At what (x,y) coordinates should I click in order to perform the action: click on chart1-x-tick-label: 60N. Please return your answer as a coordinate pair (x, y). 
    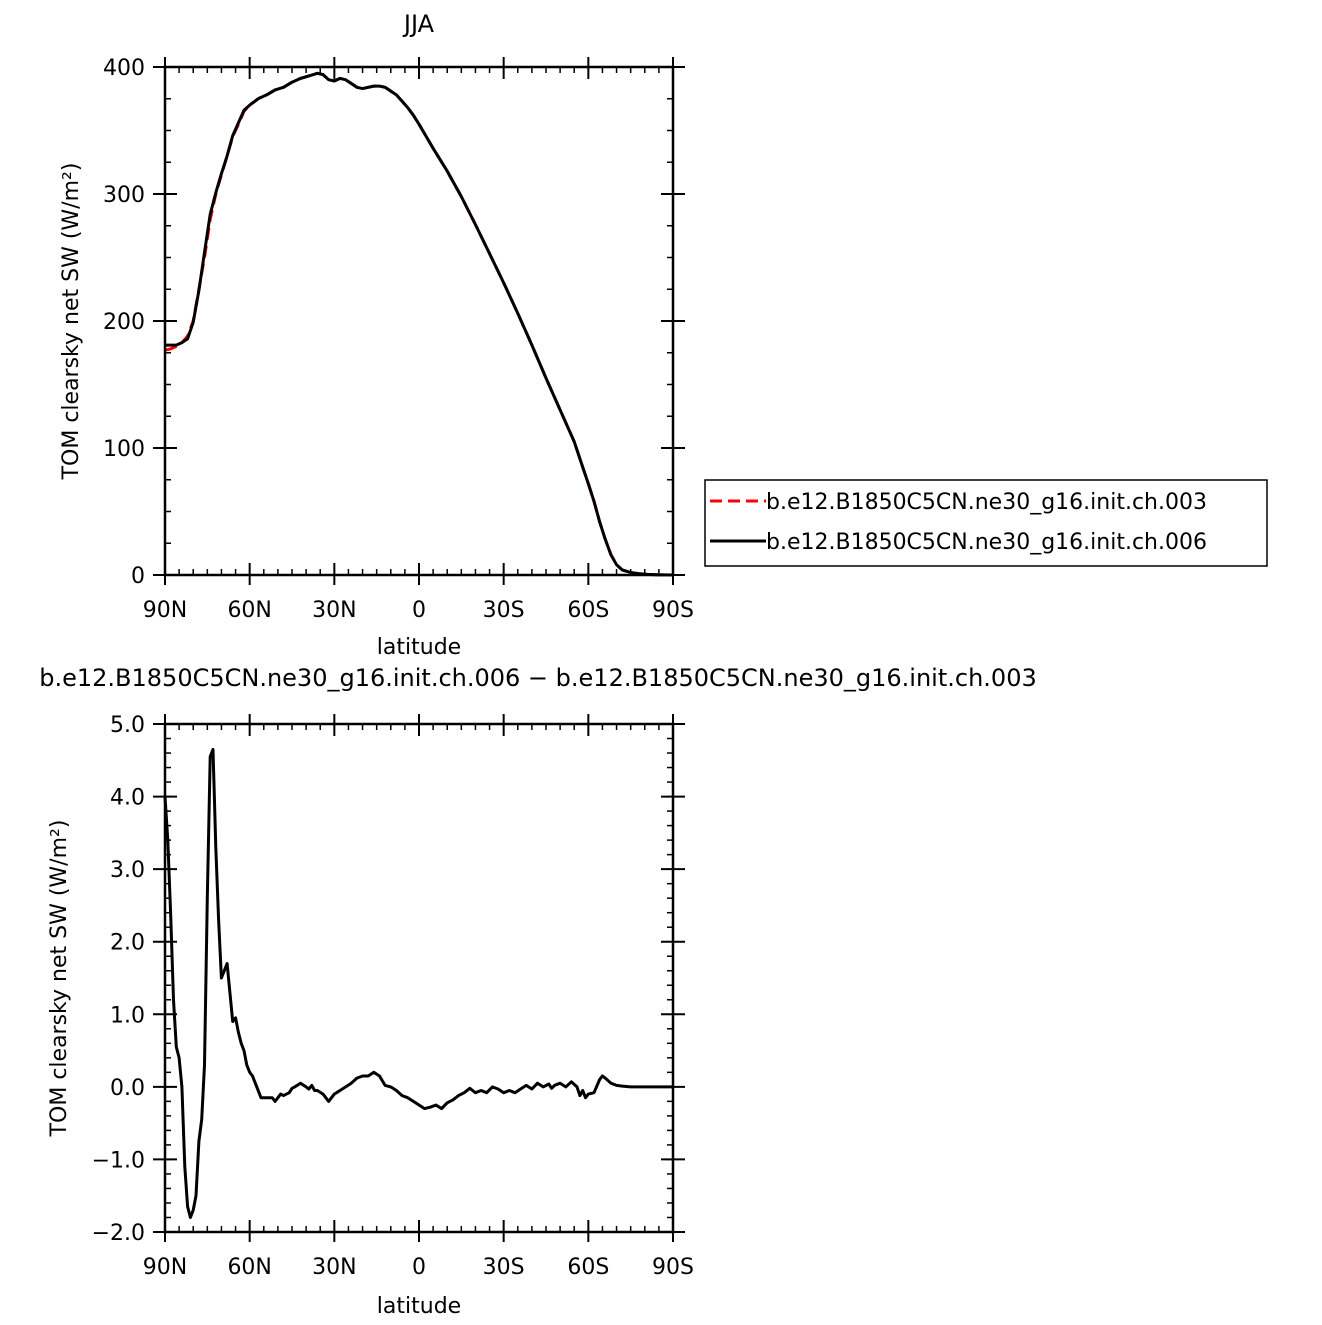
    Looking at the image, I should click on (249, 1267).